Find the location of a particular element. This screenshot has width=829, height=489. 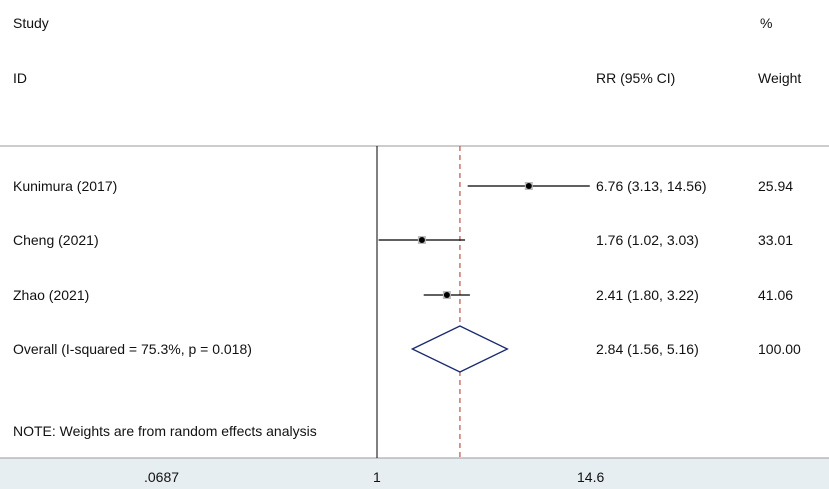

overall-diamond is located at coordinates (459, 349).